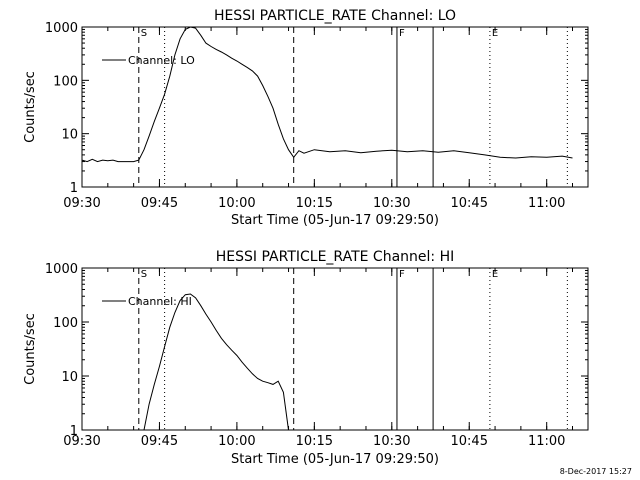 The width and height of the screenshot is (640, 480). What do you see at coordinates (335, 257) in the screenshot?
I see `chart-title: HESSI PARTICLE_RATE Channel: HI` at bounding box center [335, 257].